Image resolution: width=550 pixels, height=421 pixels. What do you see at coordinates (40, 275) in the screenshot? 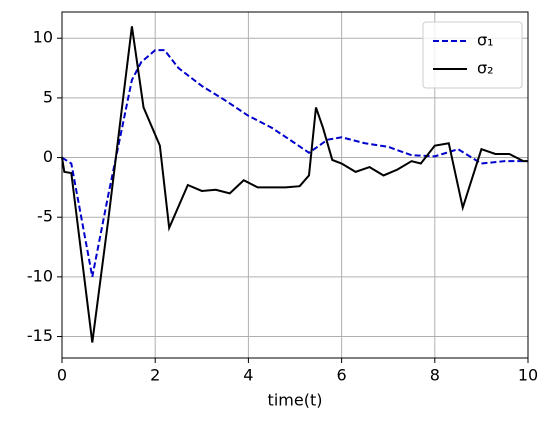
I see `y-tick-label: -10` at bounding box center [40, 275].